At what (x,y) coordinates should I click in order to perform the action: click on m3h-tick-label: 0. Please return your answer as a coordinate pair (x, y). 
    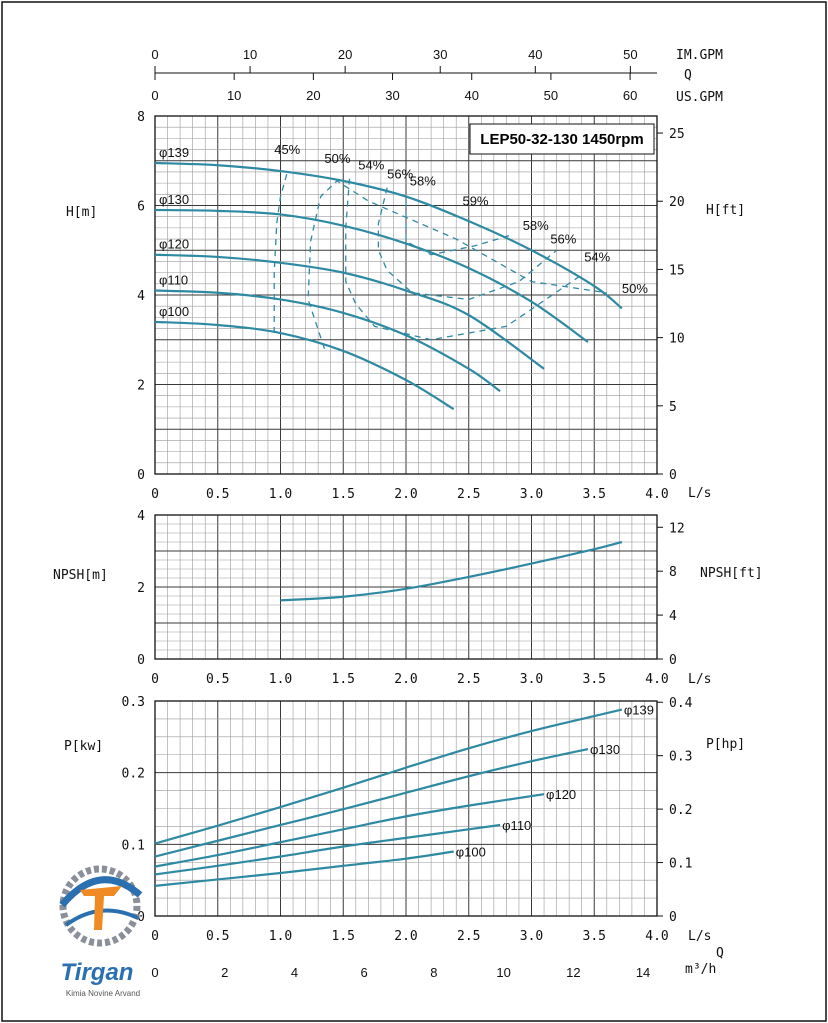
    Looking at the image, I should click on (154, 972).